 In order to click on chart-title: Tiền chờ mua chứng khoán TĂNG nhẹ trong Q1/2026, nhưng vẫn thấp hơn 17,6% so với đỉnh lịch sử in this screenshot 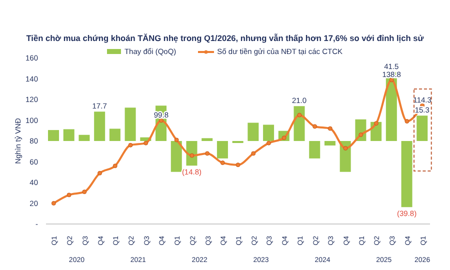, I will do `click(225, 38)`.